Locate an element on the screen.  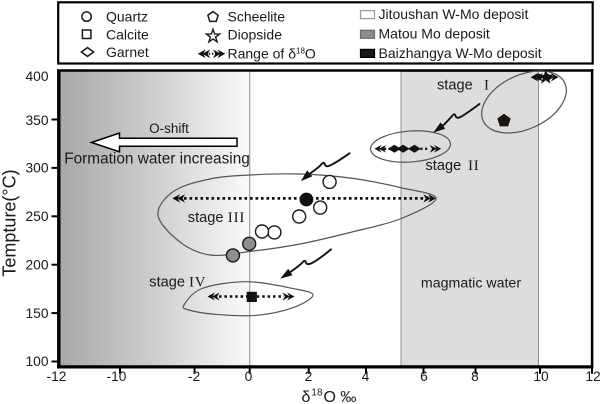
svg-text: -2 is located at coordinates (194, 376).